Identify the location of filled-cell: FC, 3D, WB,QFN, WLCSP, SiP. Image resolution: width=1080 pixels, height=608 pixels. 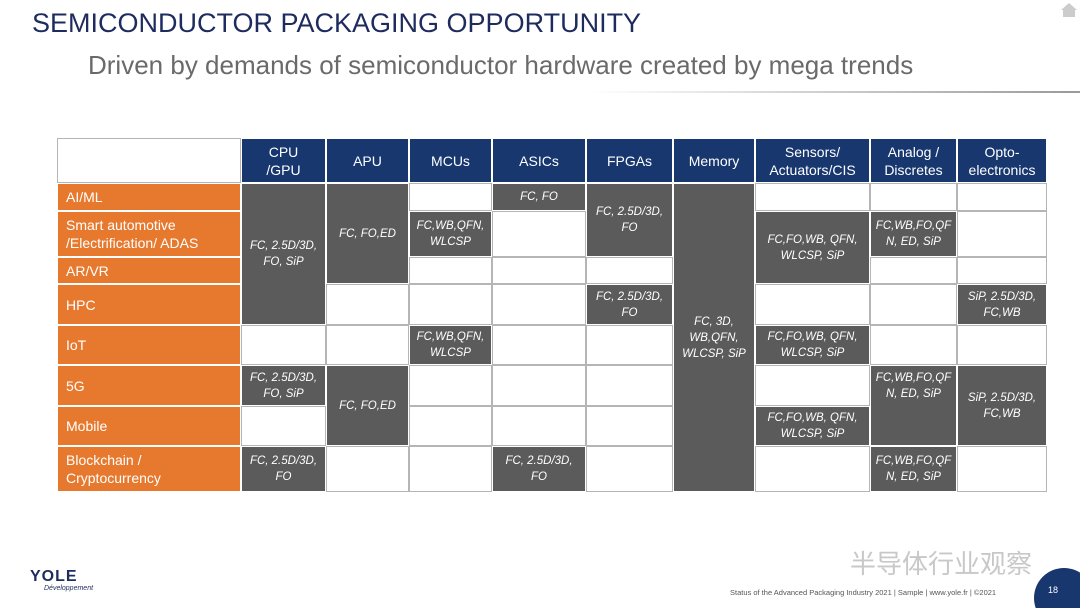
(714, 337).